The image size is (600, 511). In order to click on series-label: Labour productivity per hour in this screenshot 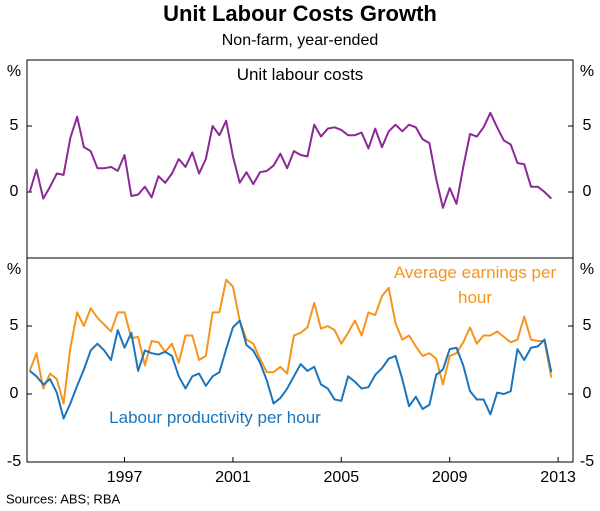, I will do `click(215, 417)`.